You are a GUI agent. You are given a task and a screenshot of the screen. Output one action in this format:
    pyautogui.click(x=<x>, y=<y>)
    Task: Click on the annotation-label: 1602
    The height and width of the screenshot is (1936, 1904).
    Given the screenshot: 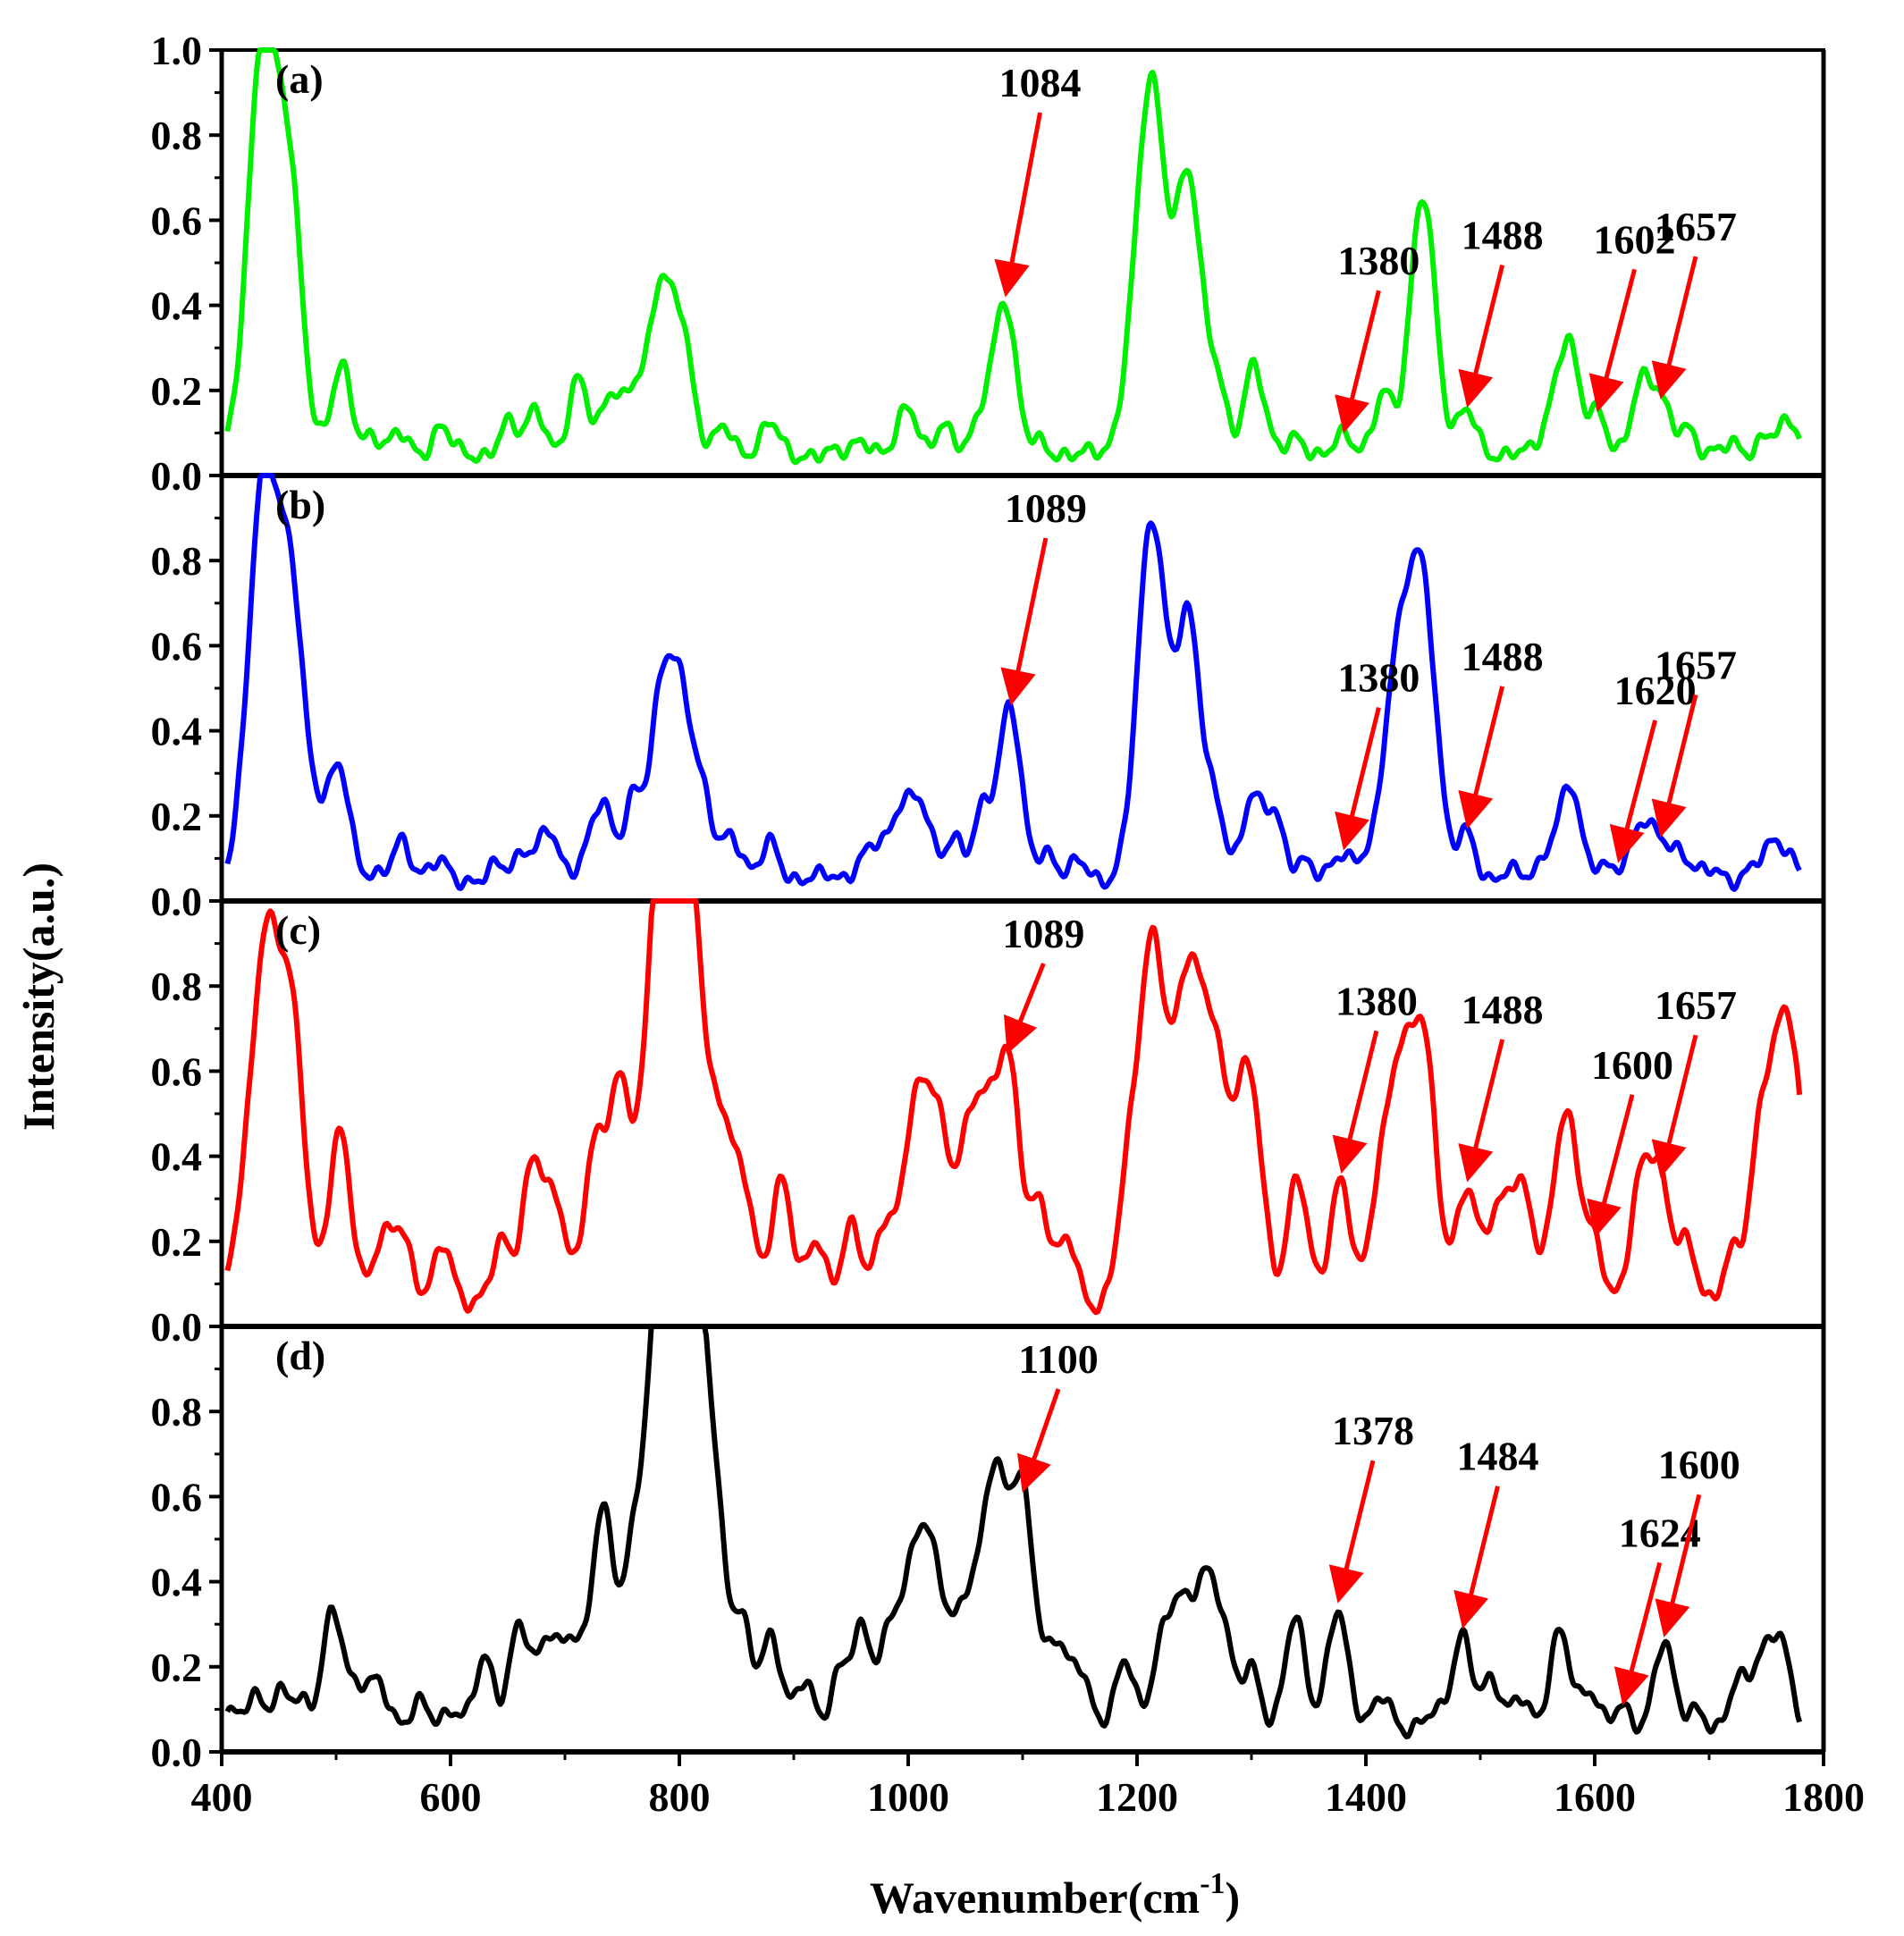 What is the action you would take?
    pyautogui.click(x=1635, y=239)
    